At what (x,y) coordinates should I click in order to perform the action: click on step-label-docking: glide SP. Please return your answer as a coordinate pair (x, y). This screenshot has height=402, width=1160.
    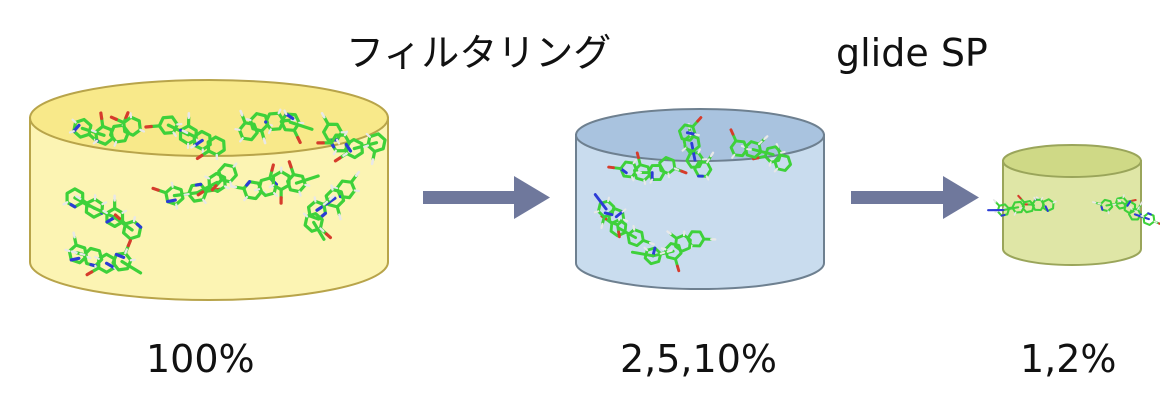
    Looking at the image, I should click on (912, 53).